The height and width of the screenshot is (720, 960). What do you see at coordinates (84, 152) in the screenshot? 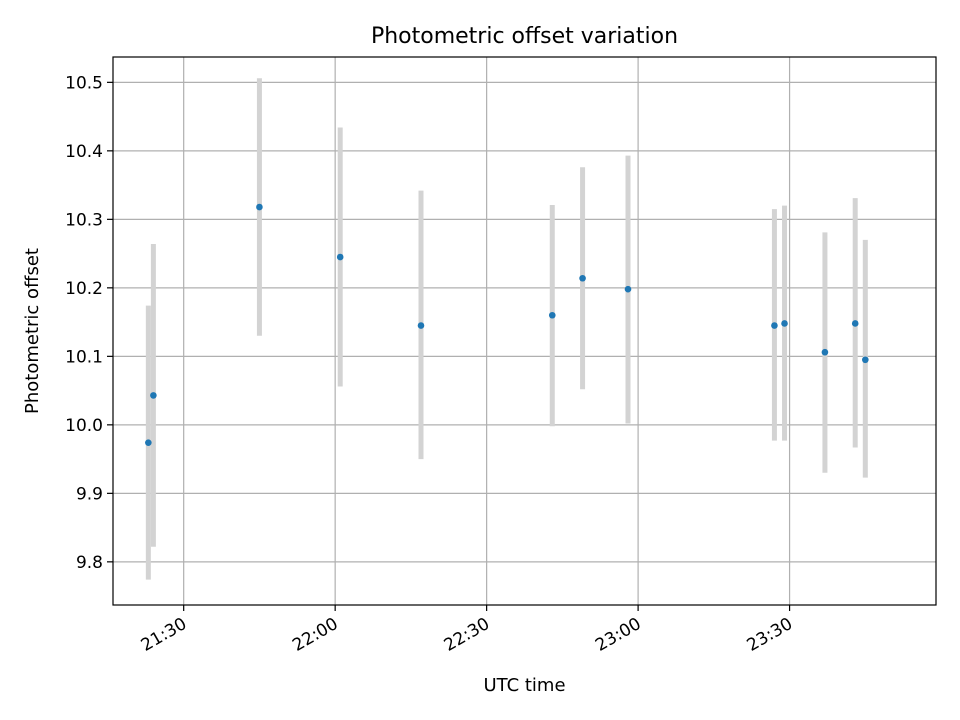
I see `y-tick-label: 10.4` at bounding box center [84, 152].